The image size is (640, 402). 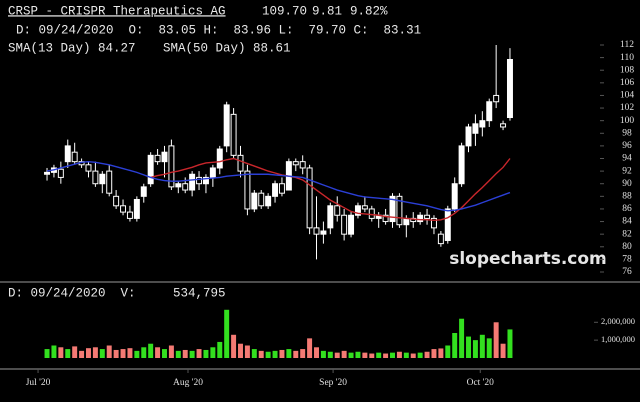 What do you see at coordinates (627, 184) in the screenshot?
I see `y-tick-label: 90` at bounding box center [627, 184].